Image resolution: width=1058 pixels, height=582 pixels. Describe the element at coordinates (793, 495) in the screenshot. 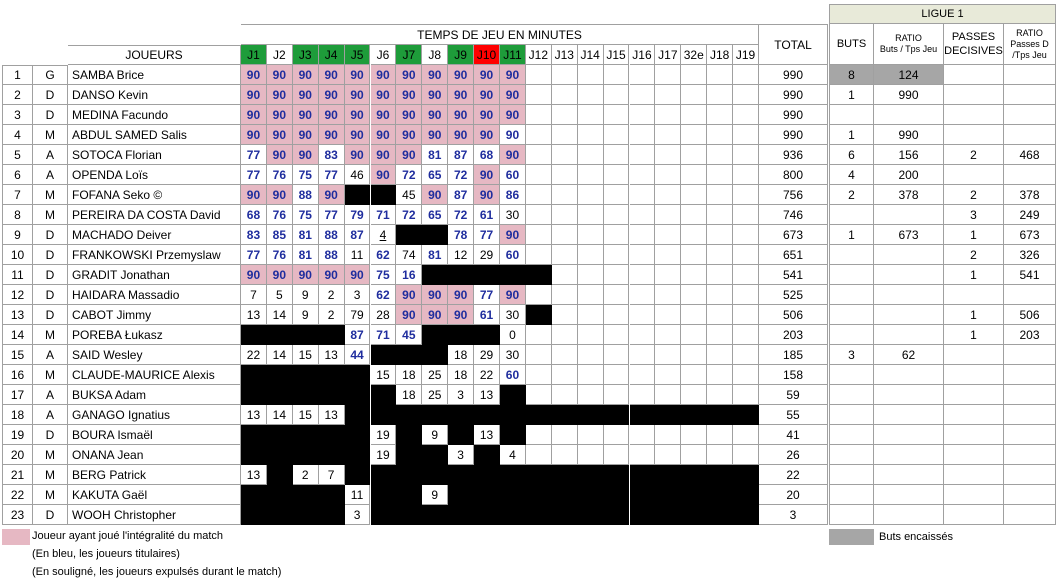

I see `total-cell: 20` at that location.